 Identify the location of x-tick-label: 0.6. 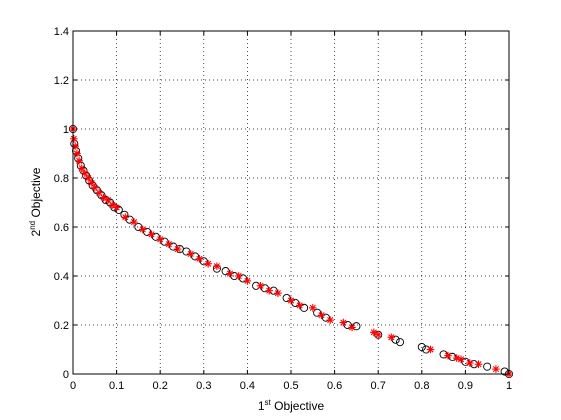
(334, 386).